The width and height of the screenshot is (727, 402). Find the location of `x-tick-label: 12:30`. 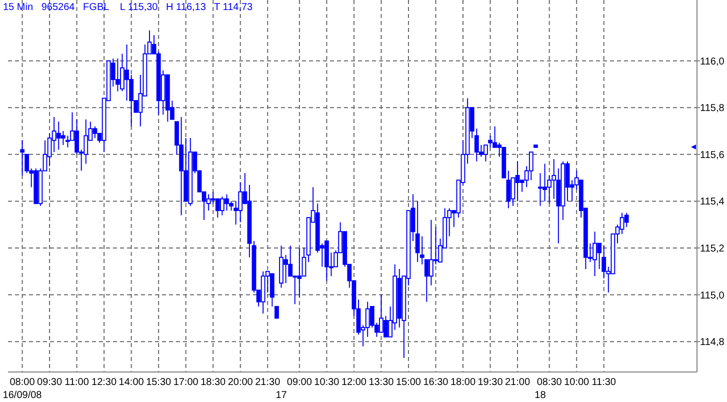

x-tick-label: 12:30 is located at coordinates (105, 382).